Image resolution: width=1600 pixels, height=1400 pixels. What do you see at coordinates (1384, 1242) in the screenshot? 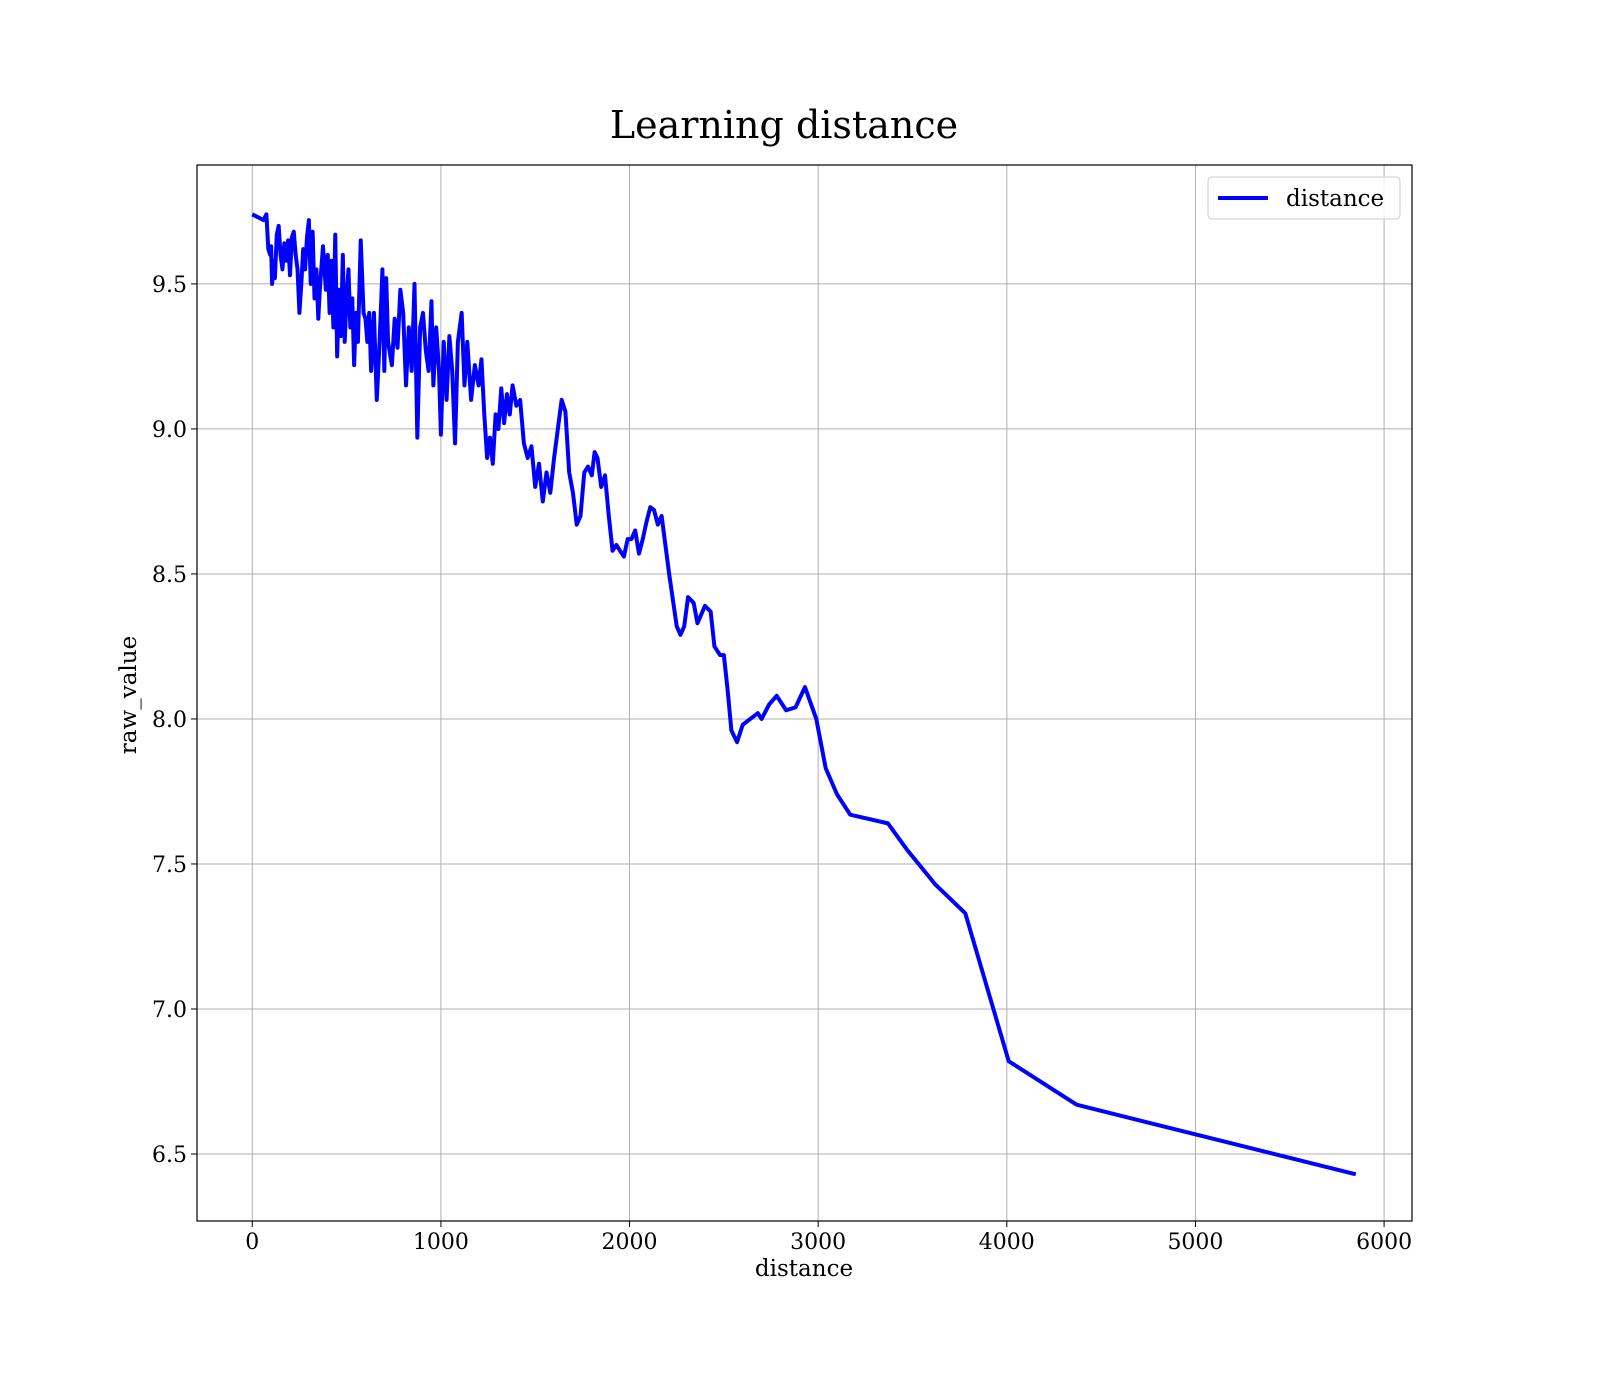
I see `x-tick-label: 6000` at bounding box center [1384, 1242].